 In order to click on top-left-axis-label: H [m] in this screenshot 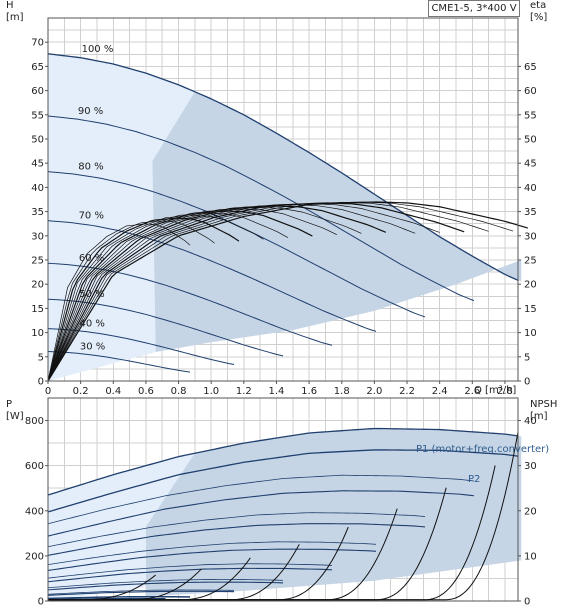, I will do `click(15, 12)`.